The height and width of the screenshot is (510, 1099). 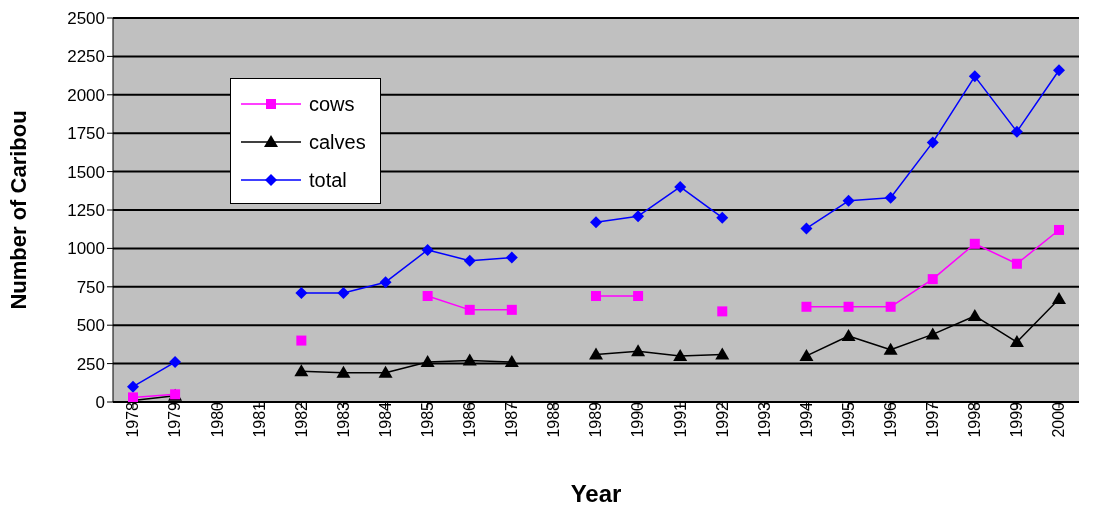 What do you see at coordinates (343, 419) in the screenshot?
I see `x-tick-label: 1983` at bounding box center [343, 419].